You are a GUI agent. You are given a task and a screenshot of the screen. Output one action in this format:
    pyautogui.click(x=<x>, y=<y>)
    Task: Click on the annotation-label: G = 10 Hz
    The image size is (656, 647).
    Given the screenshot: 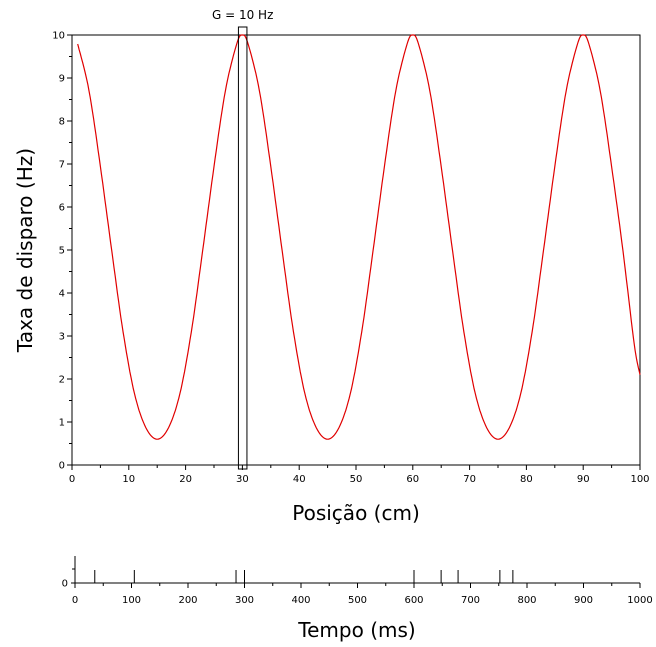 What is the action you would take?
    pyautogui.click(x=242, y=15)
    